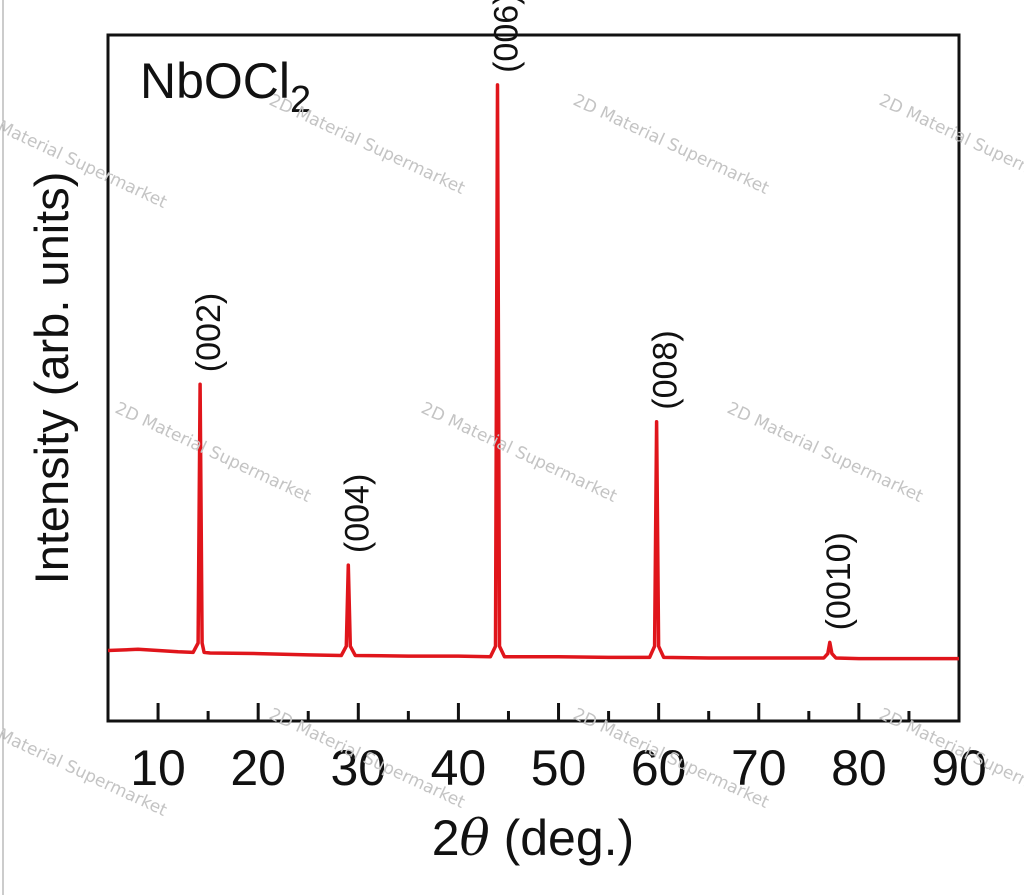  What do you see at coordinates (666, 369) in the screenshot?
I see `peak-label: (008)` at bounding box center [666, 369].